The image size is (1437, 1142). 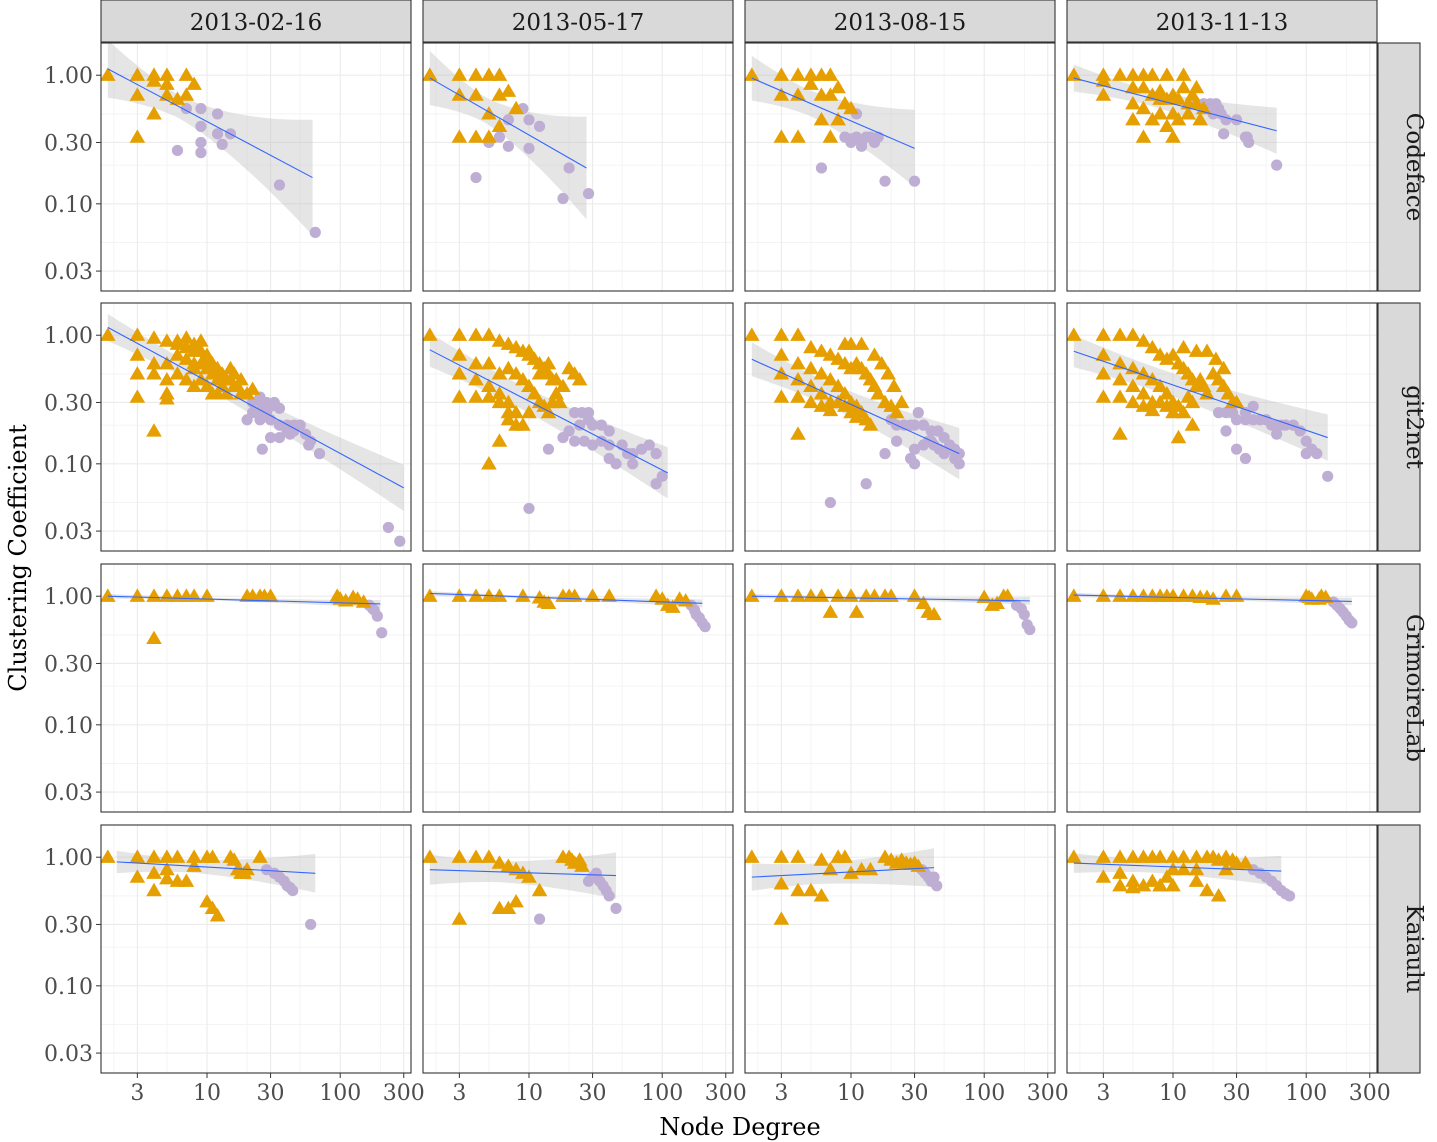 I want to click on x-tick-label: 100, so click(x=984, y=1093).